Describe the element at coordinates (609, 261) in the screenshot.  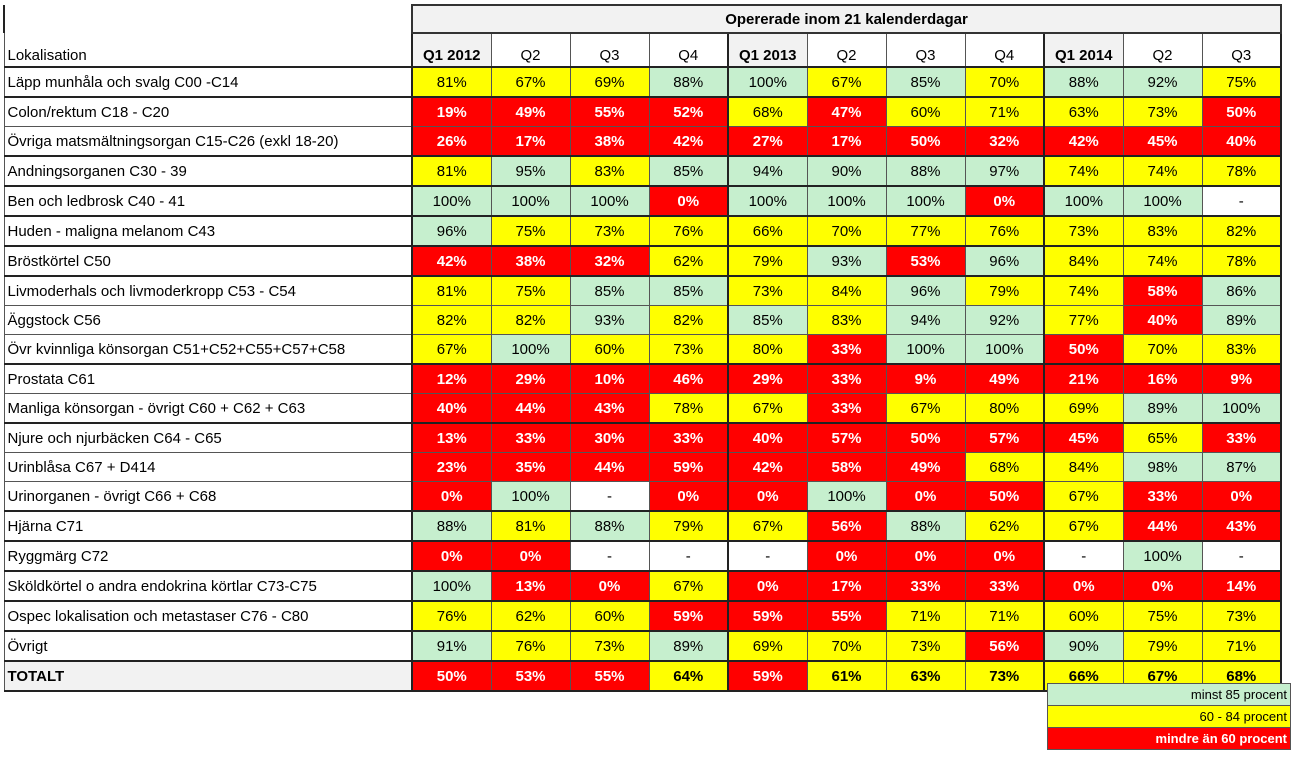
I see `value-cell: 32%` at that location.